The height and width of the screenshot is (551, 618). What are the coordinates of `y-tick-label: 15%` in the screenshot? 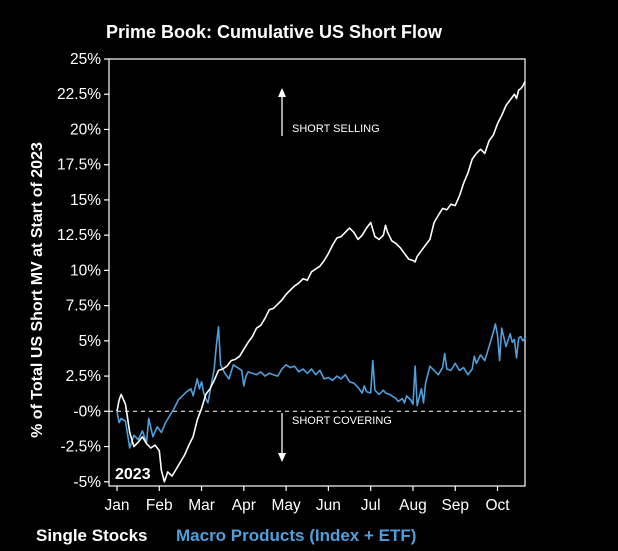 It's located at (85, 200).